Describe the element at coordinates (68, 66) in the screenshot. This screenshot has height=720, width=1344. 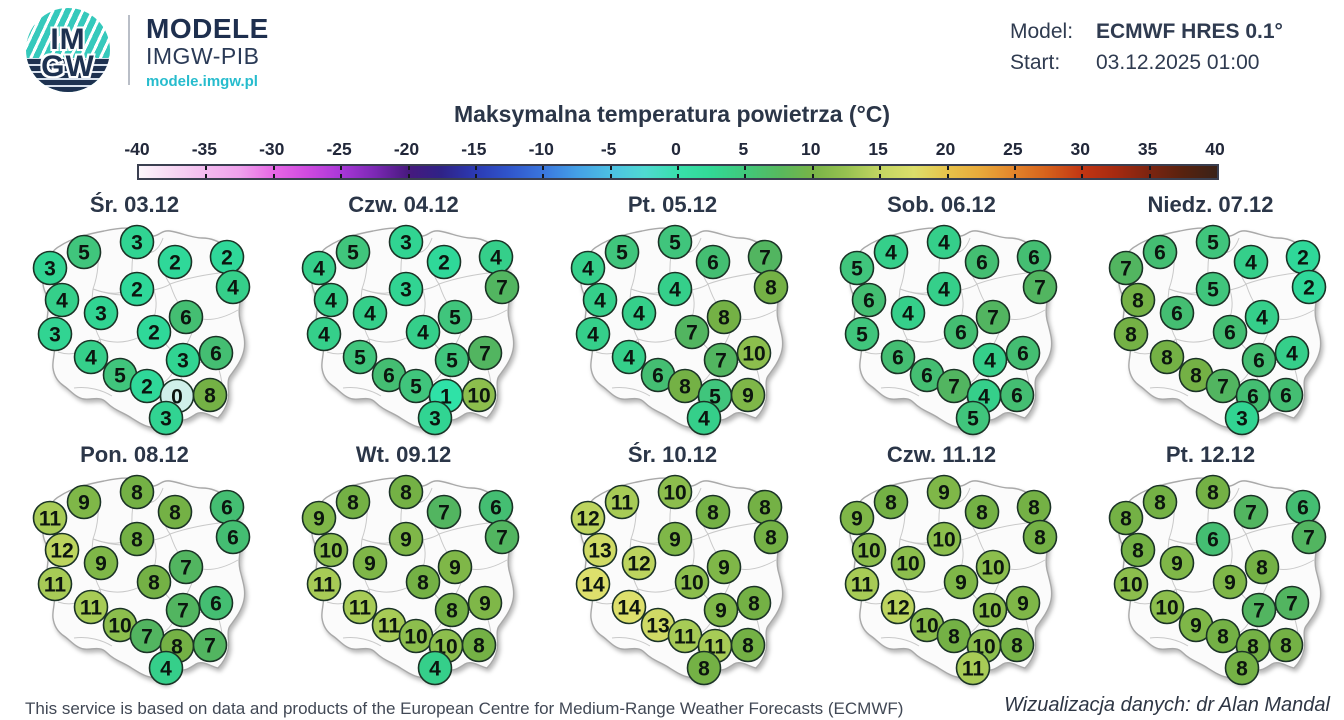
I see `logo-monogram-bottom: GW` at that location.